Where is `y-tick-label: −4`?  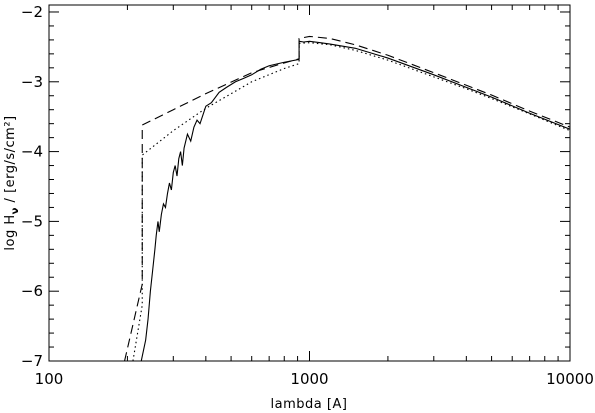 y-tick-label: −4 is located at coordinates (32, 152).